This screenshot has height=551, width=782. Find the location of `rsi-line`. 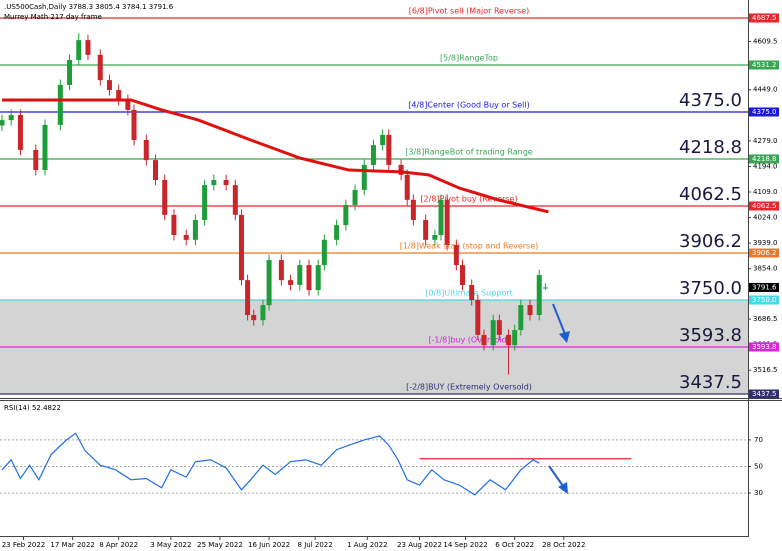

rsi-line is located at coordinates (270, 464).